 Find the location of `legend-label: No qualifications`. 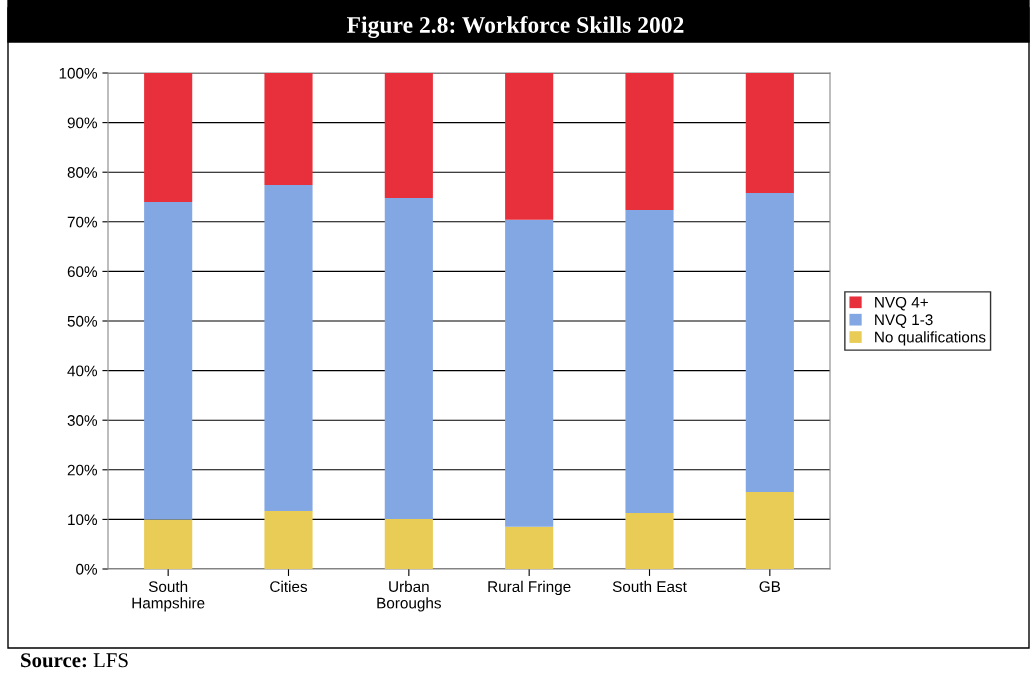

legend-label: No qualifications is located at coordinates (930, 338).